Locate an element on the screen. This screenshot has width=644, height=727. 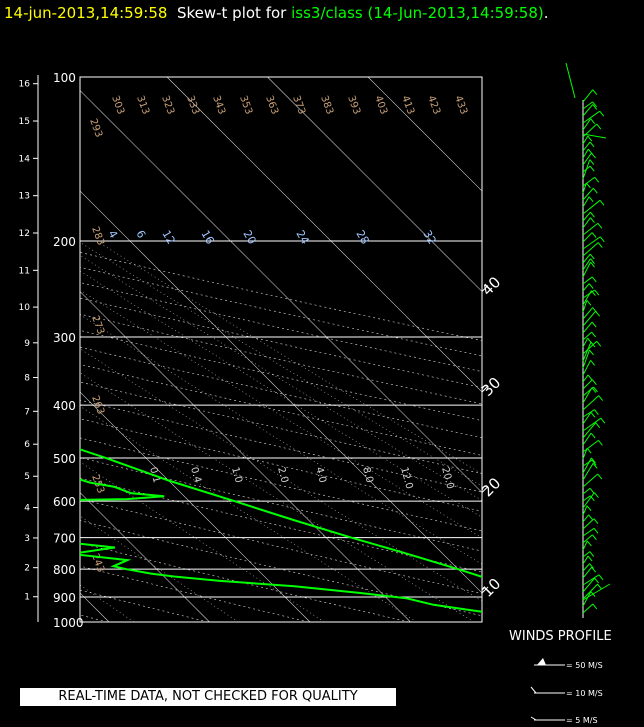
mixing-ratio-label: 4 is located at coordinates (112, 234).